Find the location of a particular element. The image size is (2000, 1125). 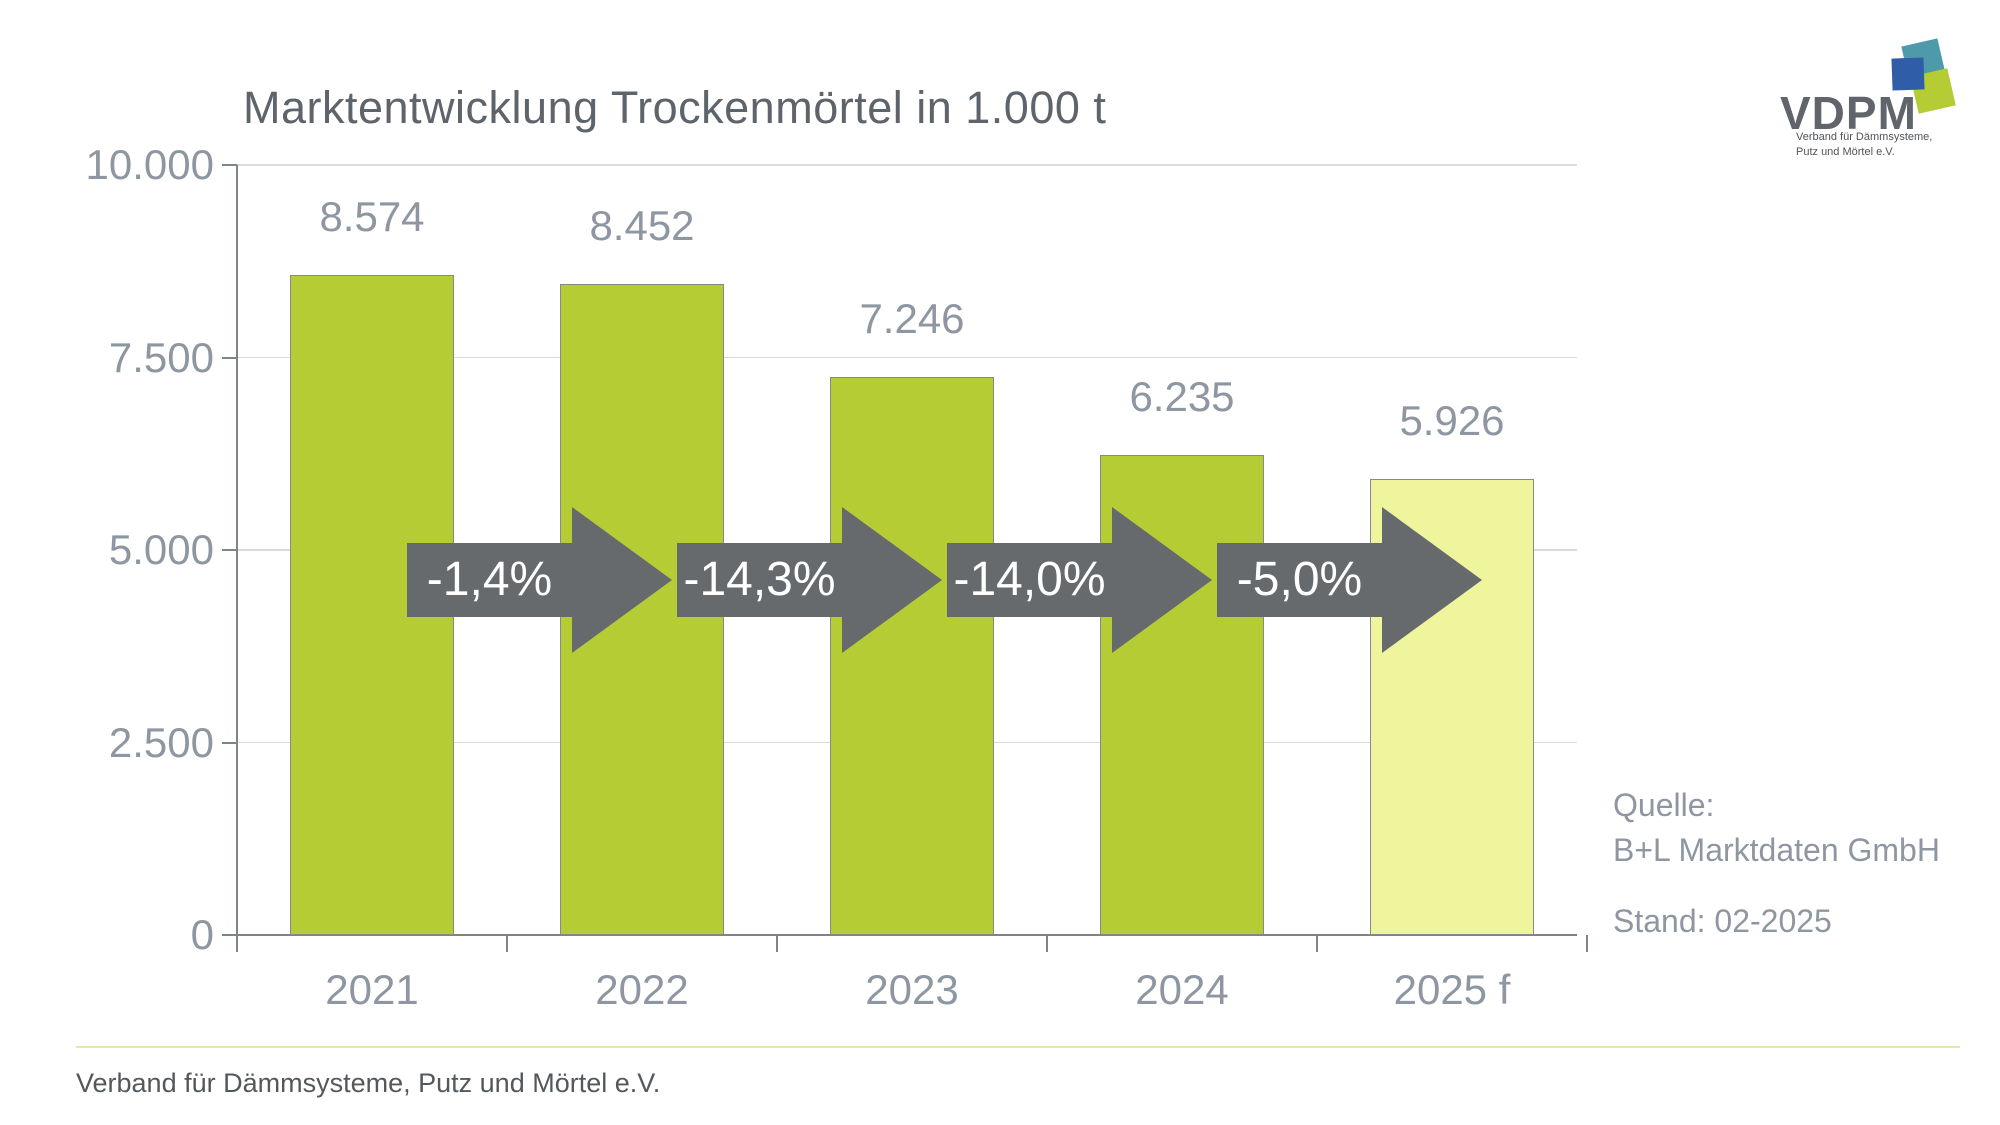

x-axis-label: 2023 is located at coordinates (912, 989).